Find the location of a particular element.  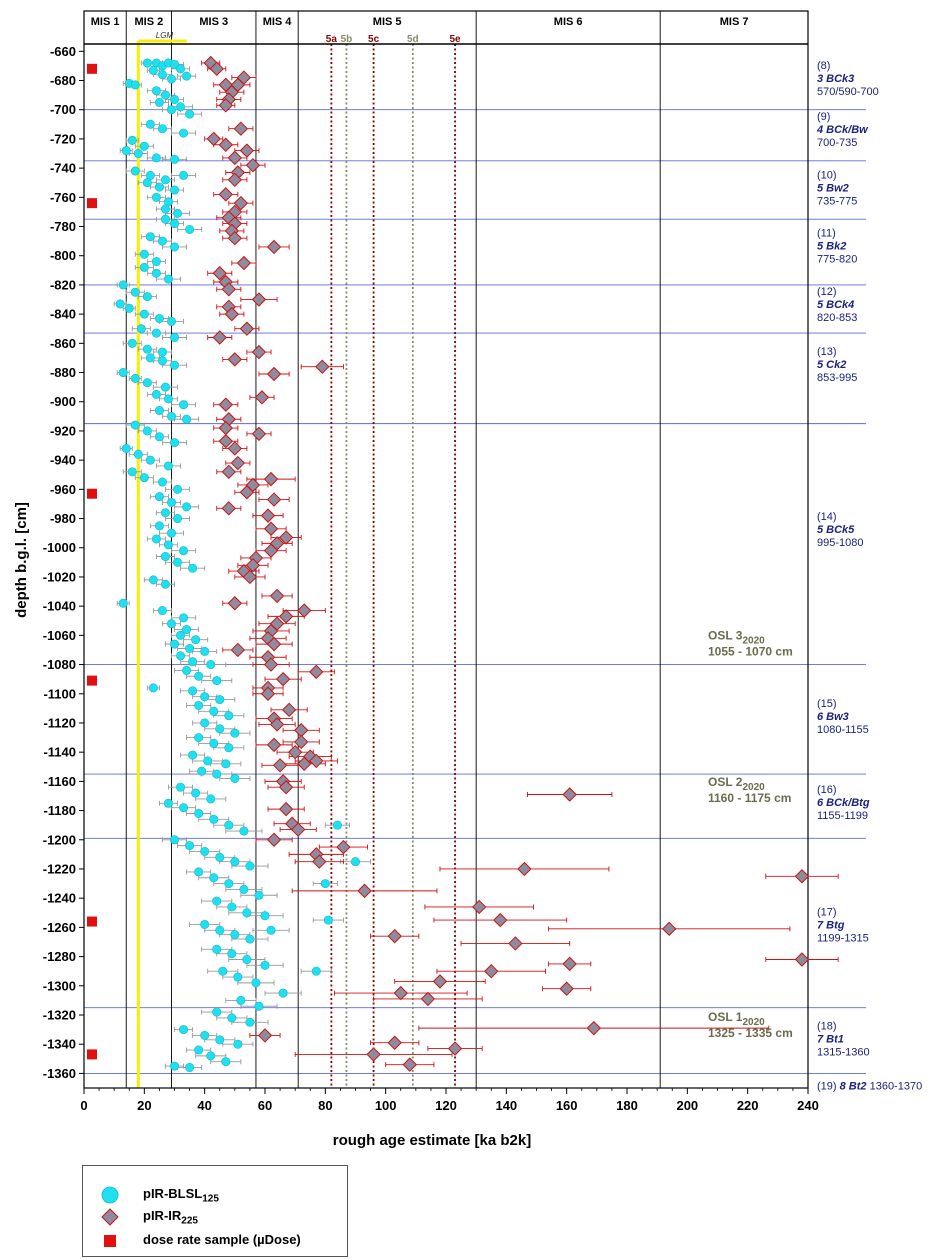

y-tick-label: -1260 is located at coordinates (59, 927).